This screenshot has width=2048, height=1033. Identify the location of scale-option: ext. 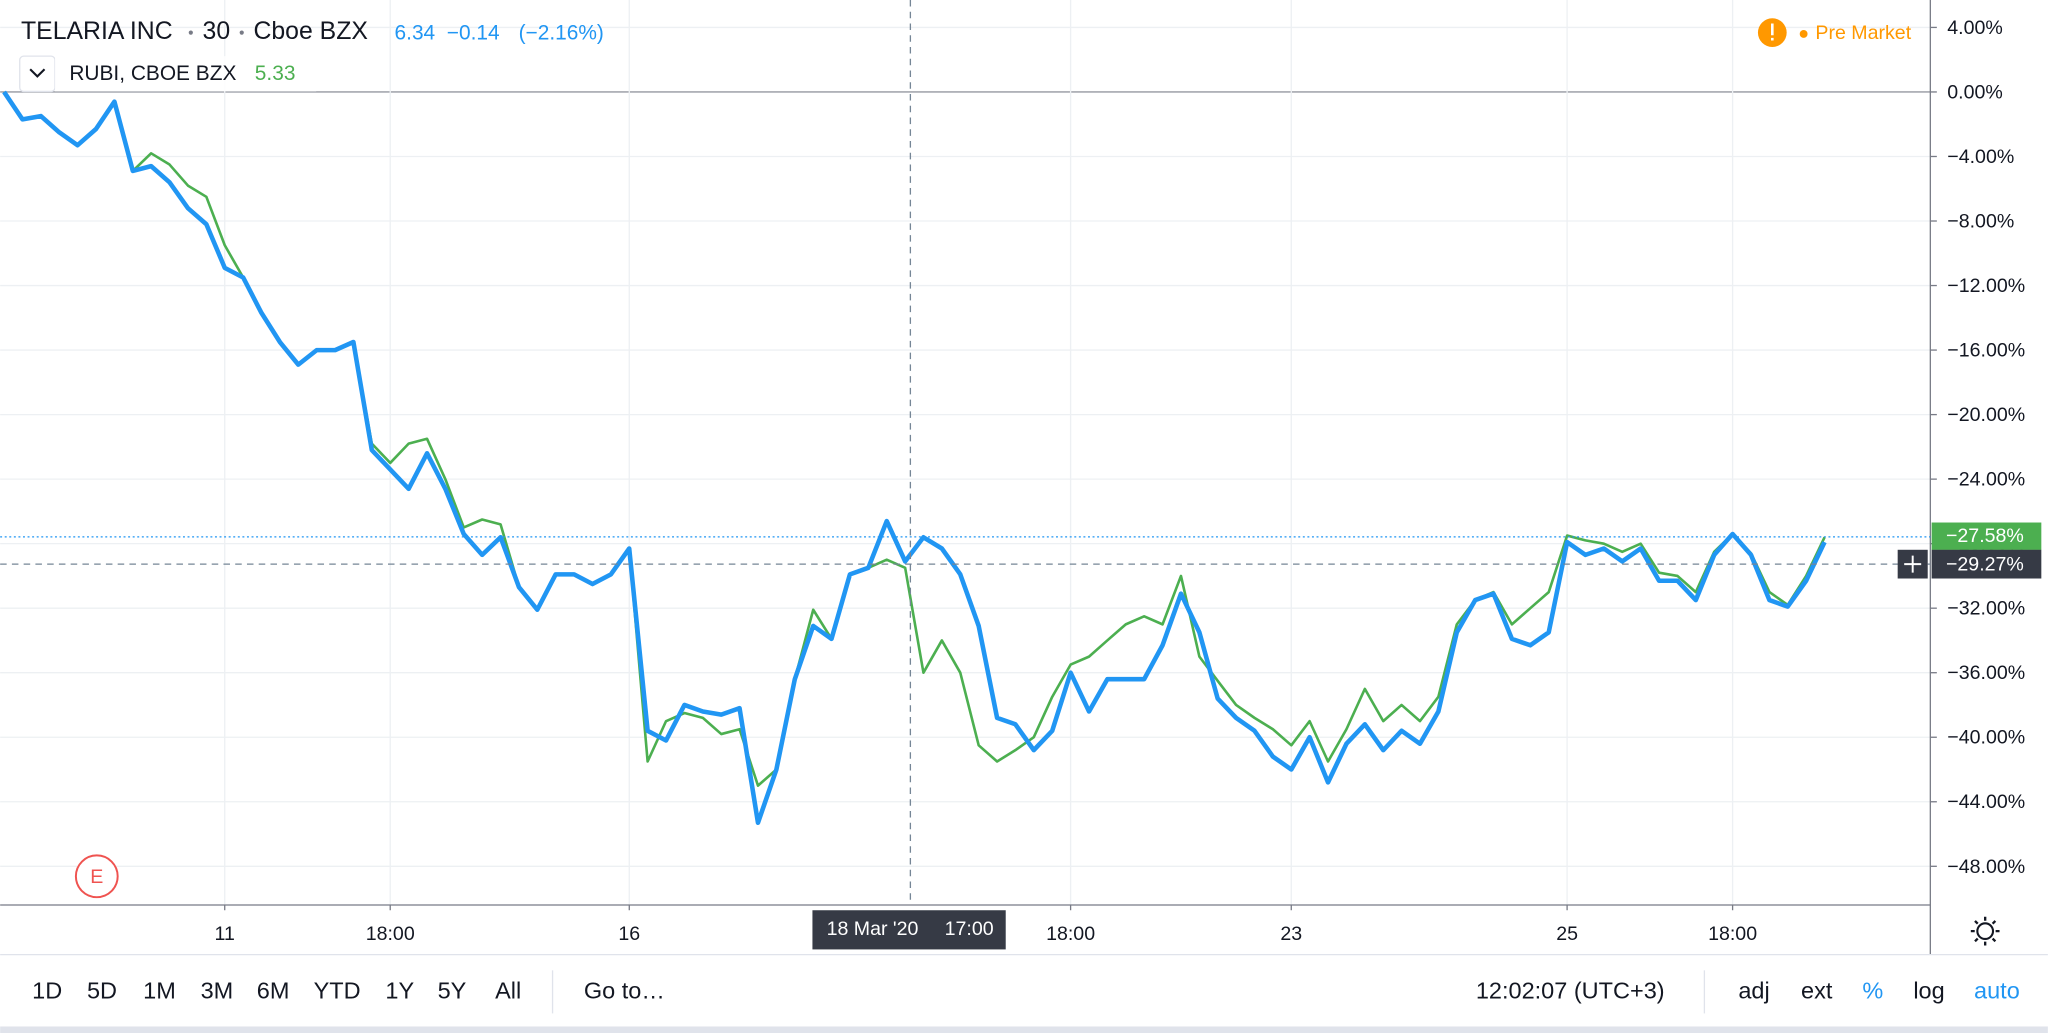
(1817, 991).